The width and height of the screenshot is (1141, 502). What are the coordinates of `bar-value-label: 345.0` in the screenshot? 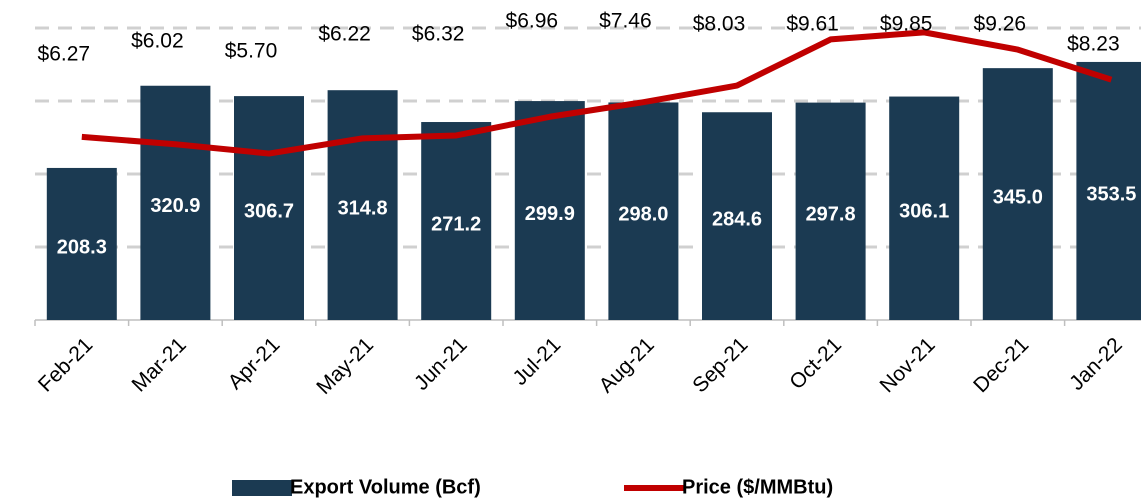 It's located at (1018, 197).